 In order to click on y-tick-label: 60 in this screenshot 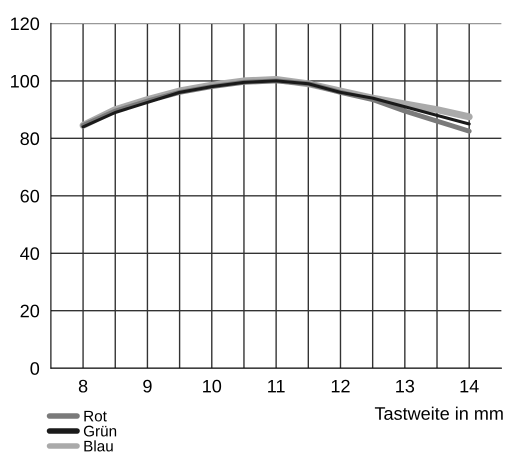, I will do `click(30, 196)`.